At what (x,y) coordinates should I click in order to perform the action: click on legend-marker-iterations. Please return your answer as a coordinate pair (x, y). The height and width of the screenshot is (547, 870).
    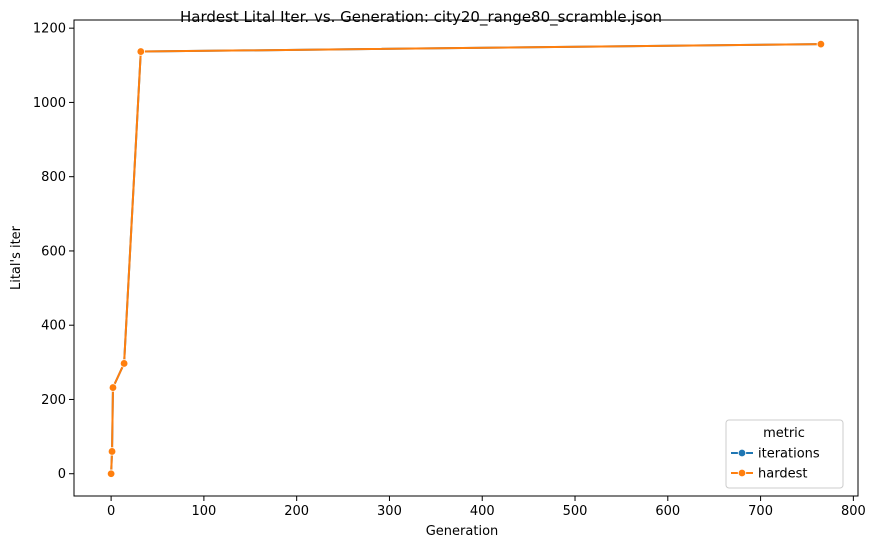
    Looking at the image, I should click on (742, 453).